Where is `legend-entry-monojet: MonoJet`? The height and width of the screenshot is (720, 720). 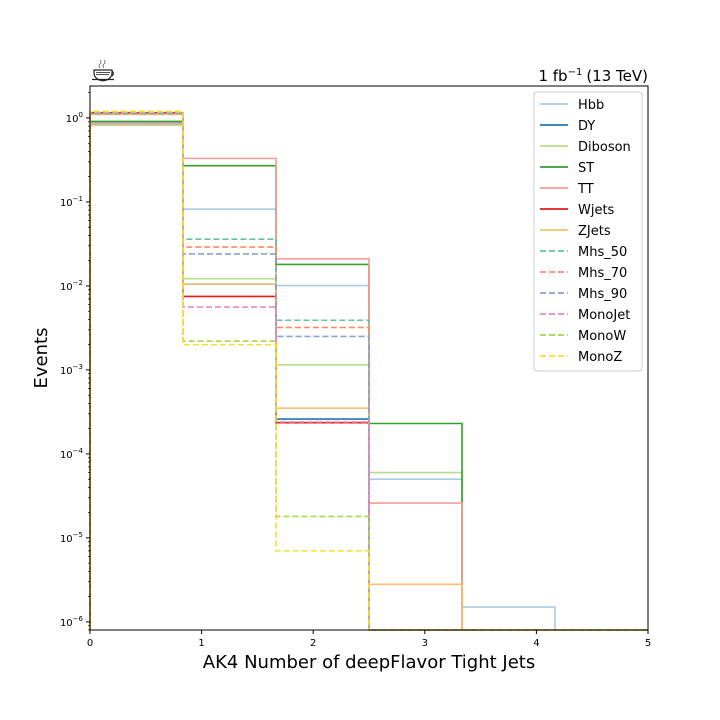
legend-entry-monojet: MonoJet is located at coordinates (604, 315).